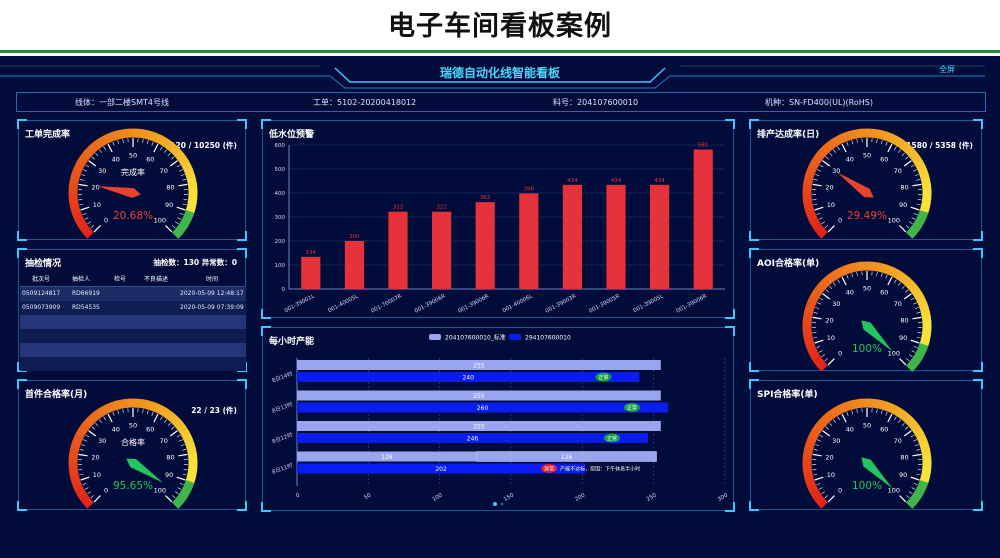  I want to click on x-tick-label: 100, so click(438, 497).